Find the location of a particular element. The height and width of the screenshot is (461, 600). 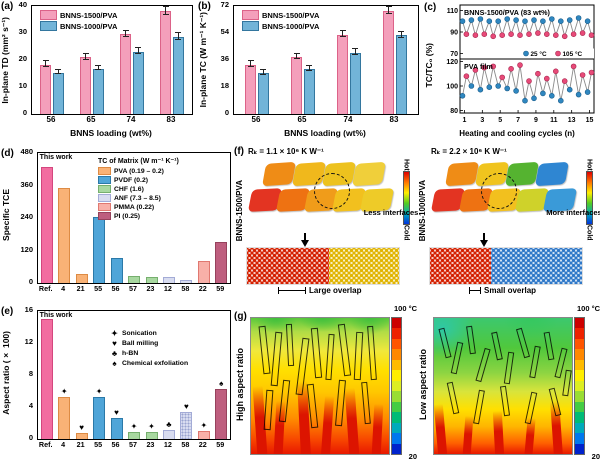

panel-b-x-ticks: 56 65 74 83 is located at coordinates (325, 119).